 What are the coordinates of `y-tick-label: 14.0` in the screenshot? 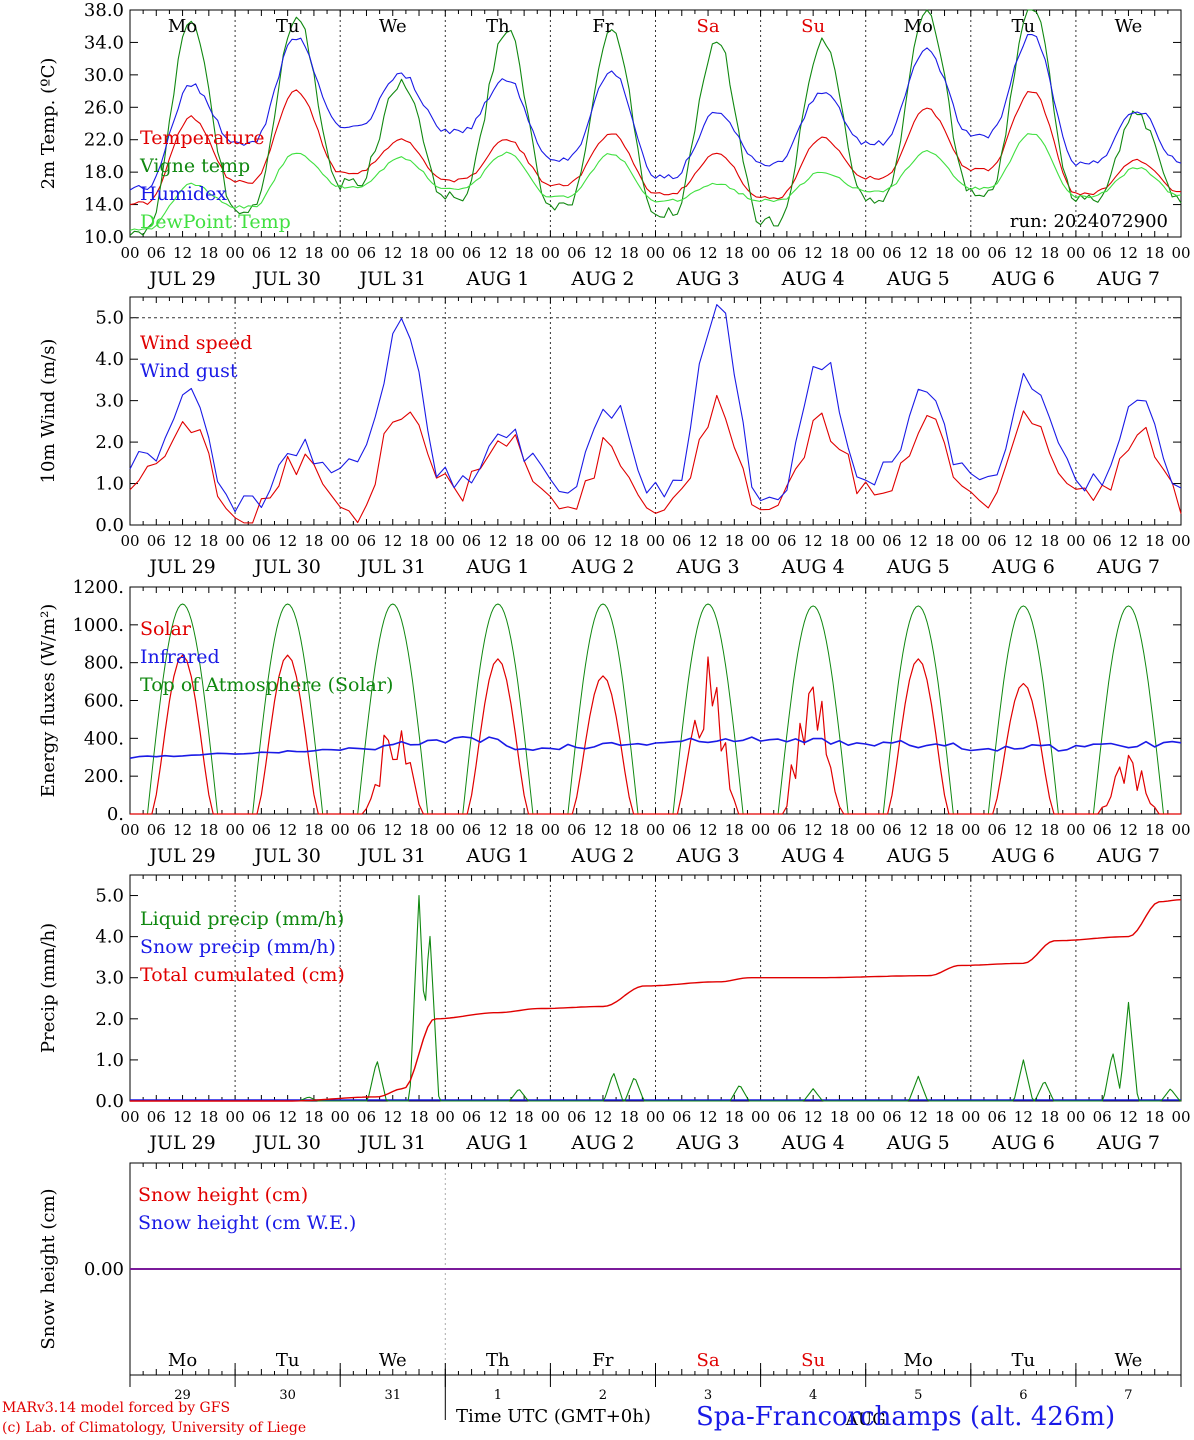 It's located at (104, 205).